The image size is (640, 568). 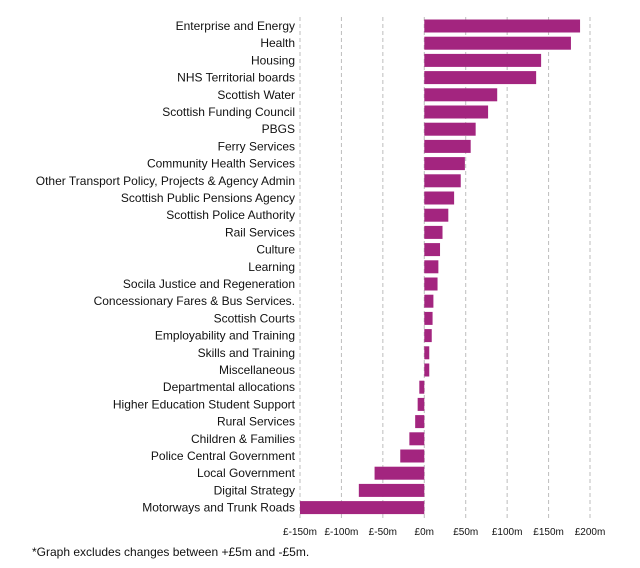 What do you see at coordinates (278, 129) in the screenshot?
I see `category-label: PBGS` at bounding box center [278, 129].